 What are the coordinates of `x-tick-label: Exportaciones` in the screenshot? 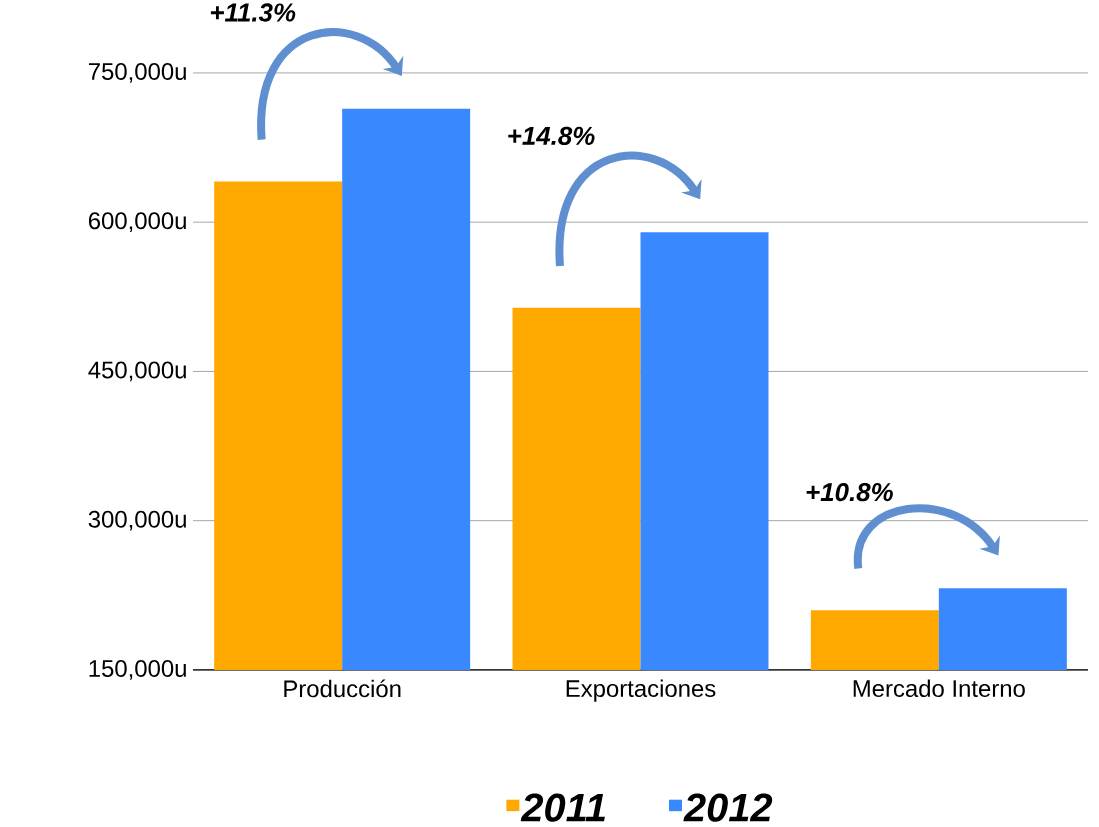 It's located at (641, 690).